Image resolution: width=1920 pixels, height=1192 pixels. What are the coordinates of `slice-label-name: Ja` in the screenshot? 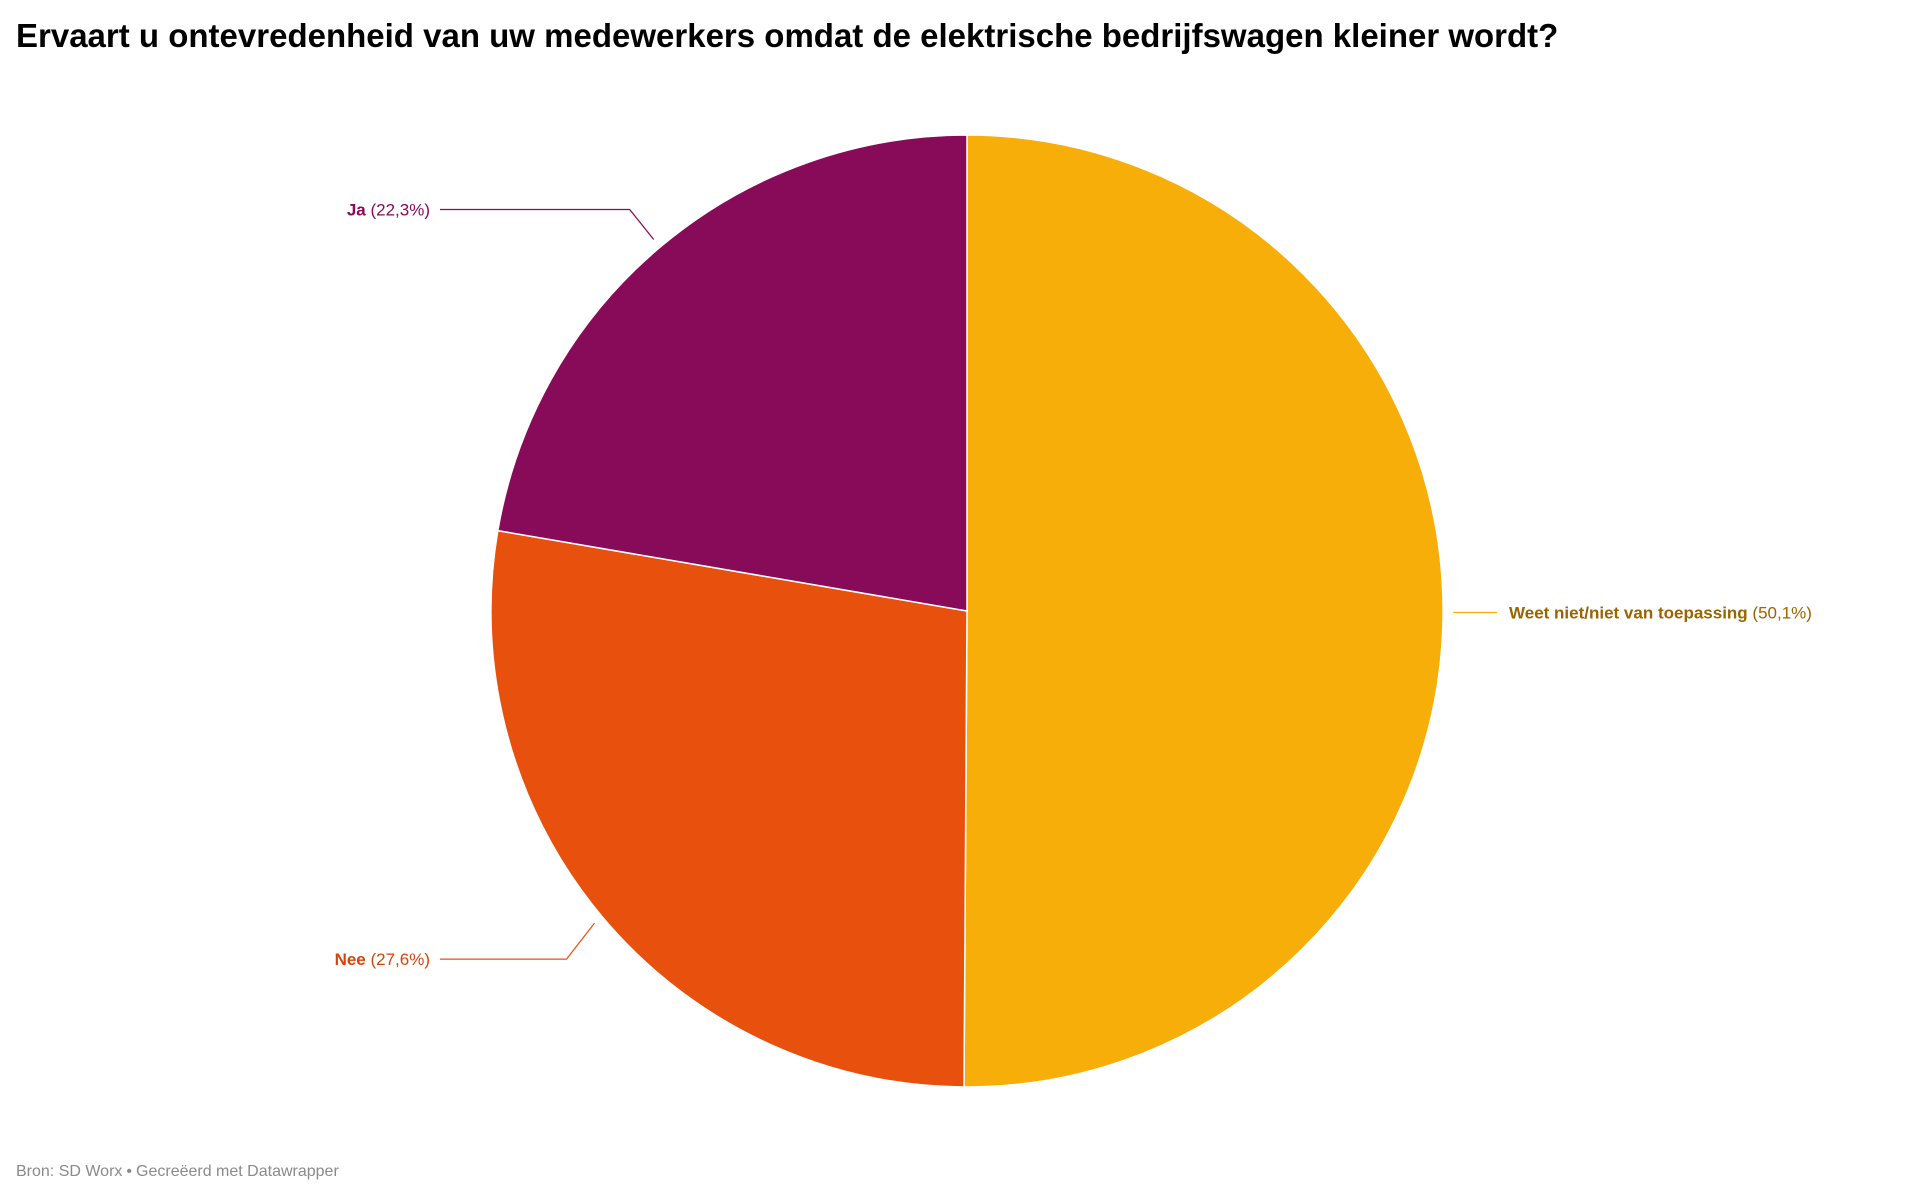 It's located at (356, 210).